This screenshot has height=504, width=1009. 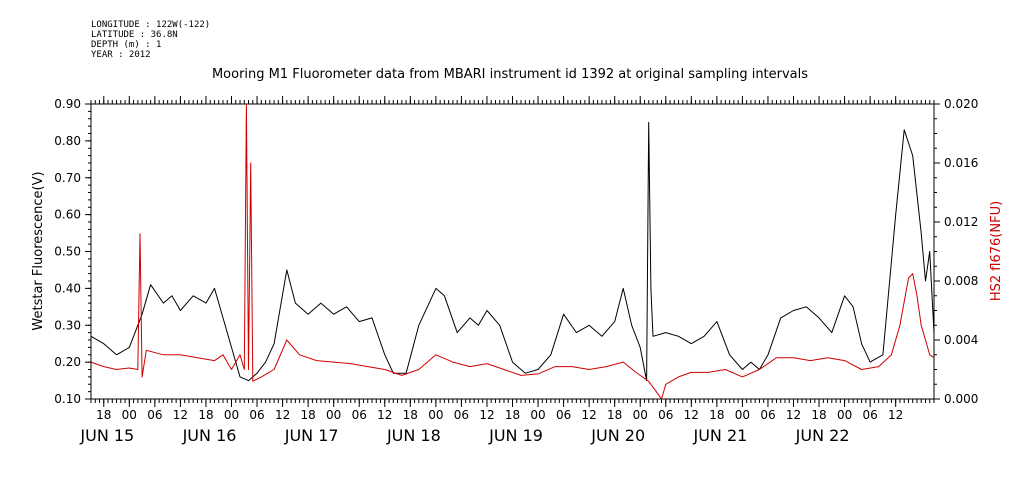 What do you see at coordinates (126, 45) in the screenshot?
I see `depth-text: DEPTH (m) : 1` at bounding box center [126, 45].